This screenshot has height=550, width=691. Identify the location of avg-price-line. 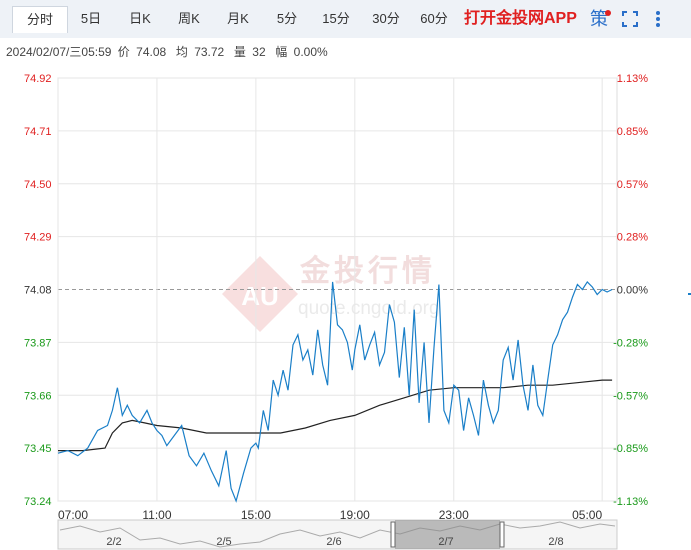
(335, 415).